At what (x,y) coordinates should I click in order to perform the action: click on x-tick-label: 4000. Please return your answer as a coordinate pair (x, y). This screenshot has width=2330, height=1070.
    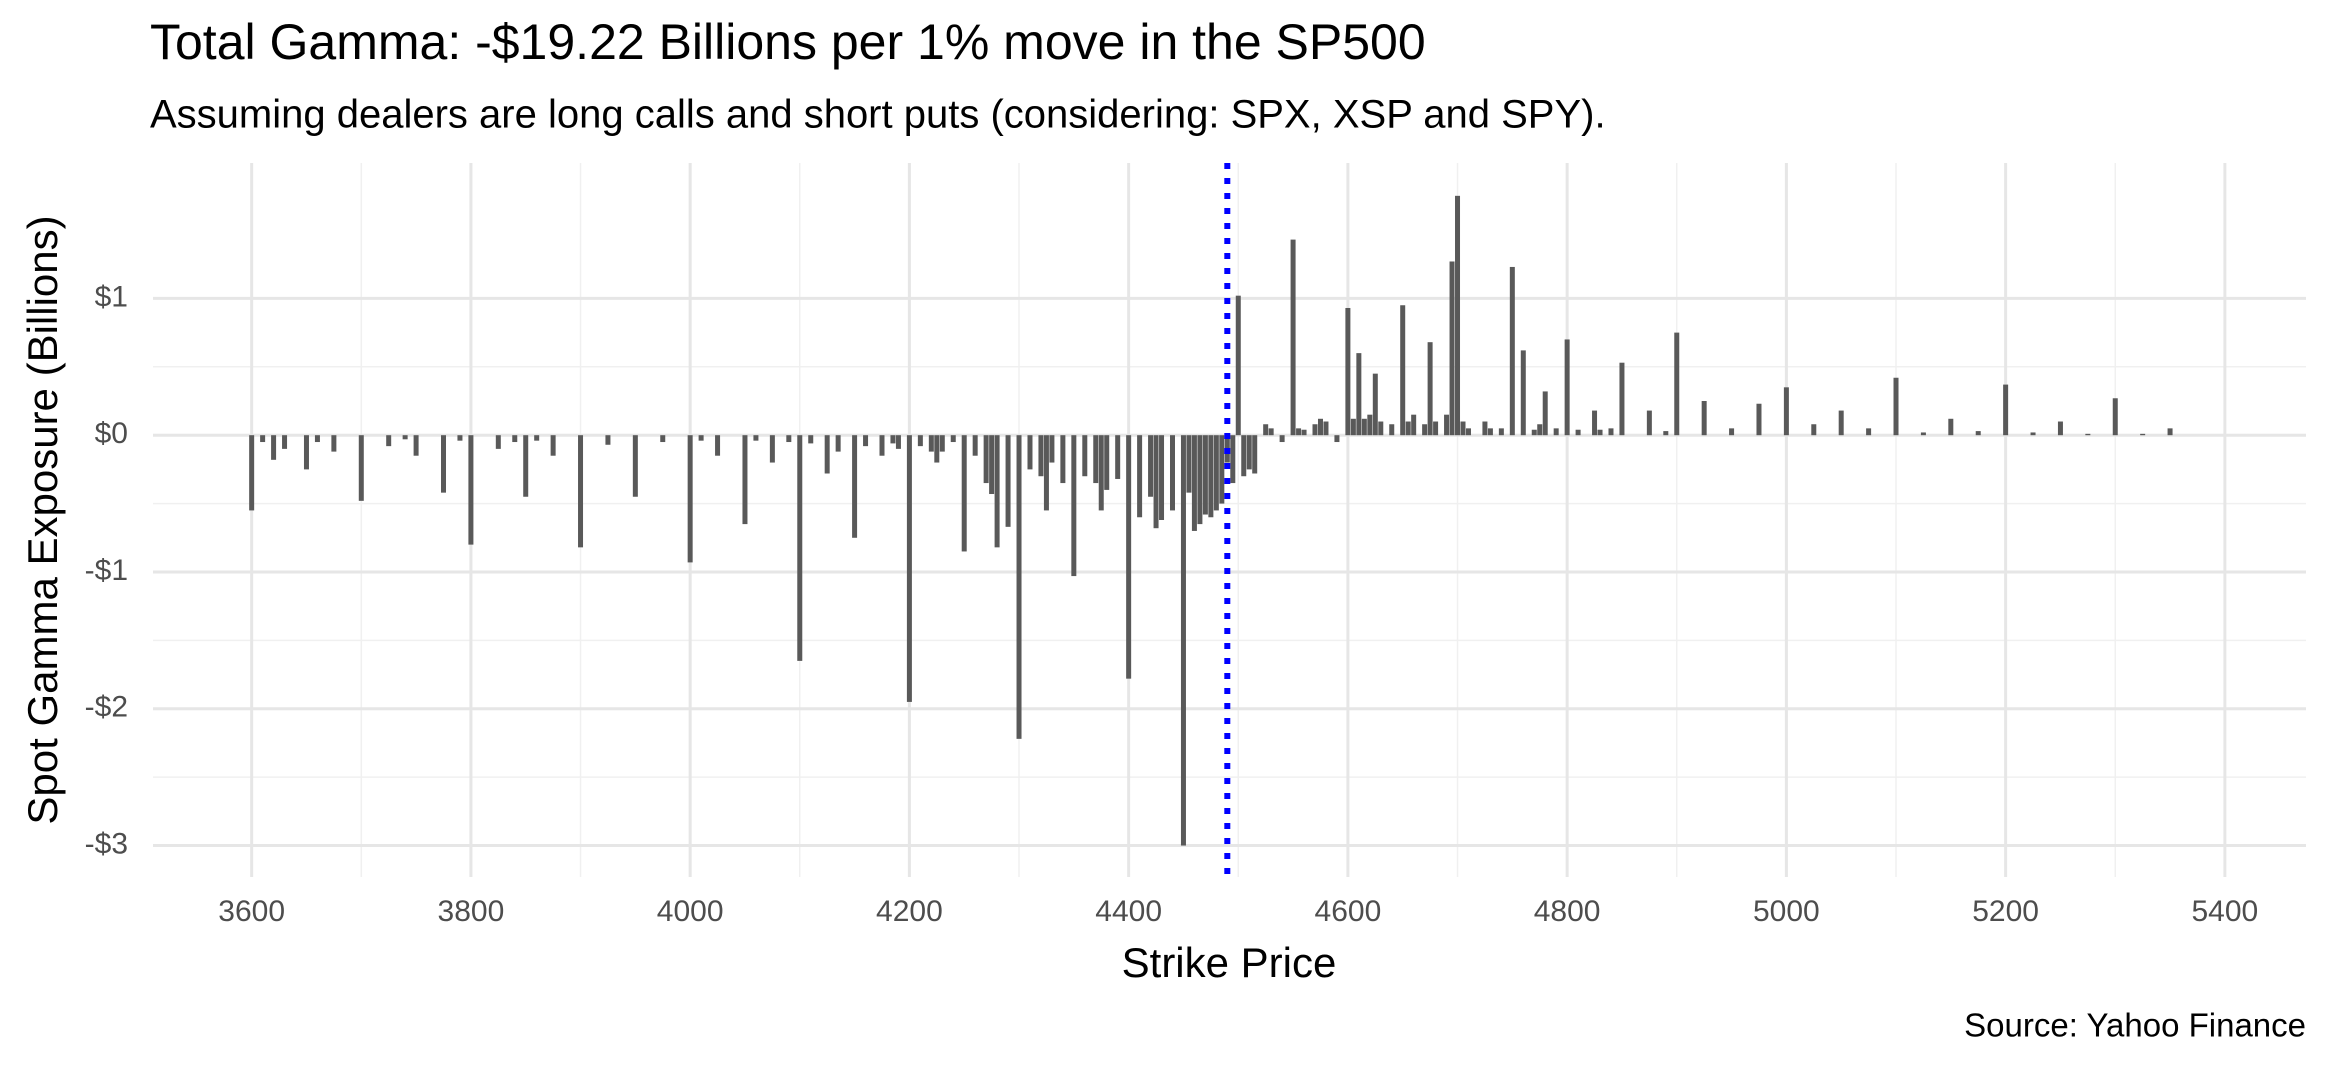
    Looking at the image, I should click on (690, 911).